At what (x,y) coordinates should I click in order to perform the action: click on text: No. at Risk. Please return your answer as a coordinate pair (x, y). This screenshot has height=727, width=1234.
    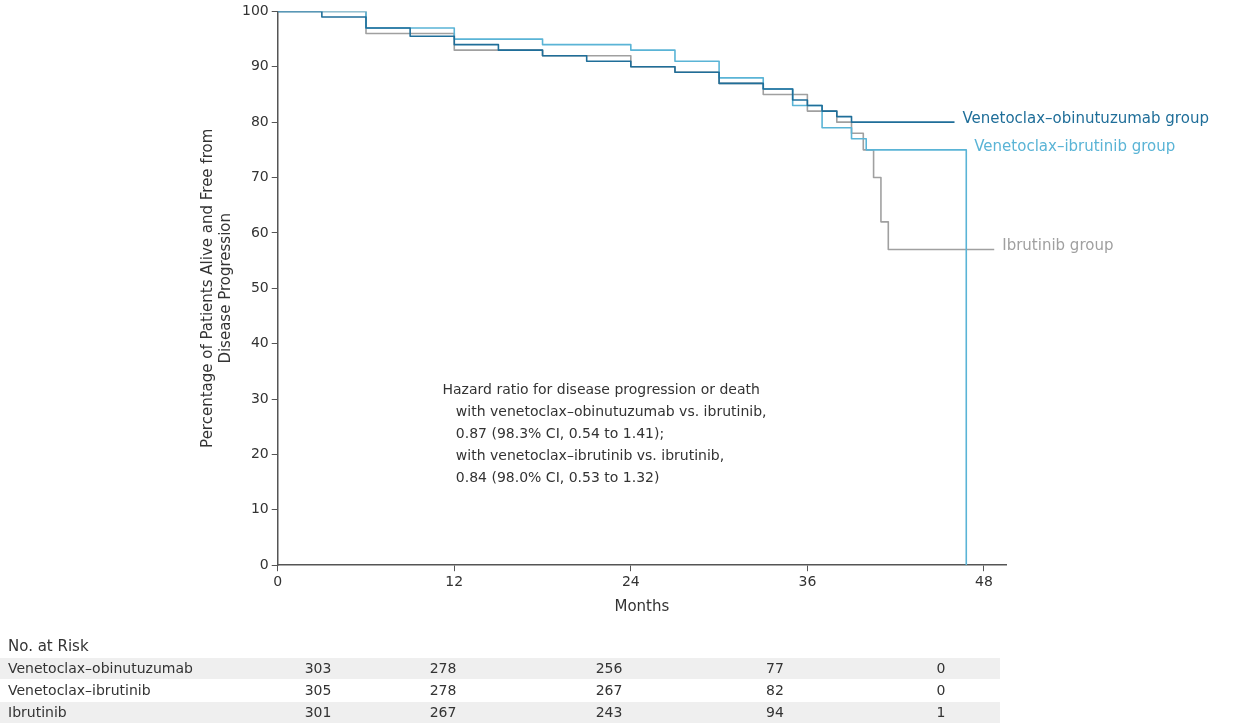
    Looking at the image, I should click on (48, 646).